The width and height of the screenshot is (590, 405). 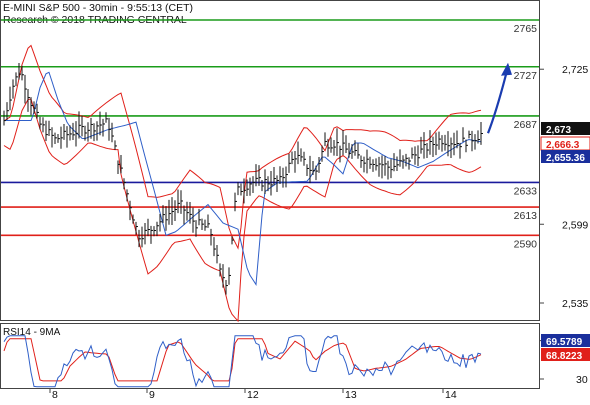 I want to click on rsi-box-label-red: 68.8223, so click(x=564, y=356).